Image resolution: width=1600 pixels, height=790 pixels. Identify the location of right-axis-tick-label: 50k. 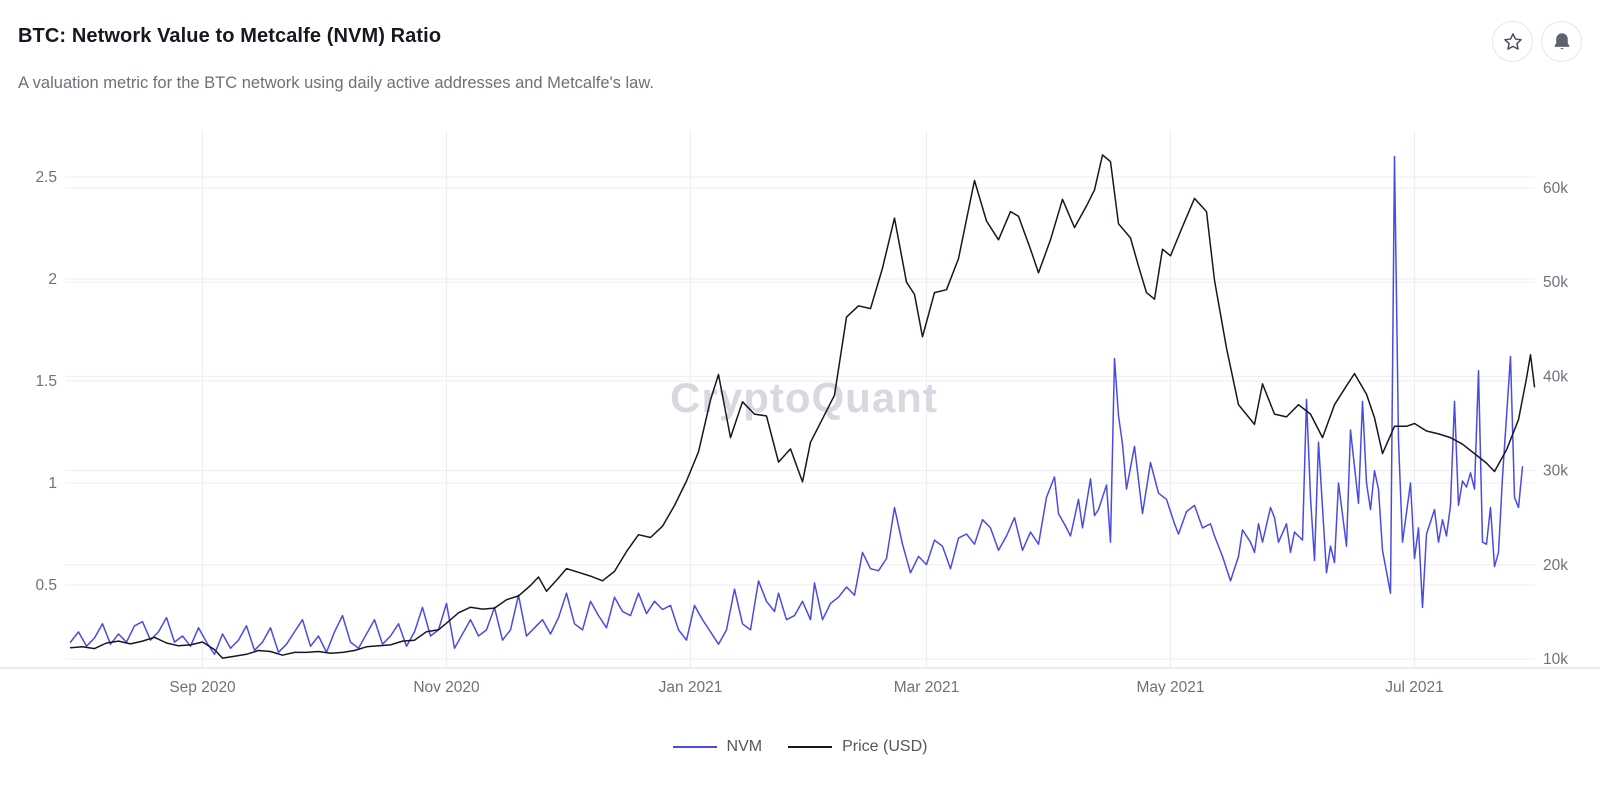
(1555, 282).